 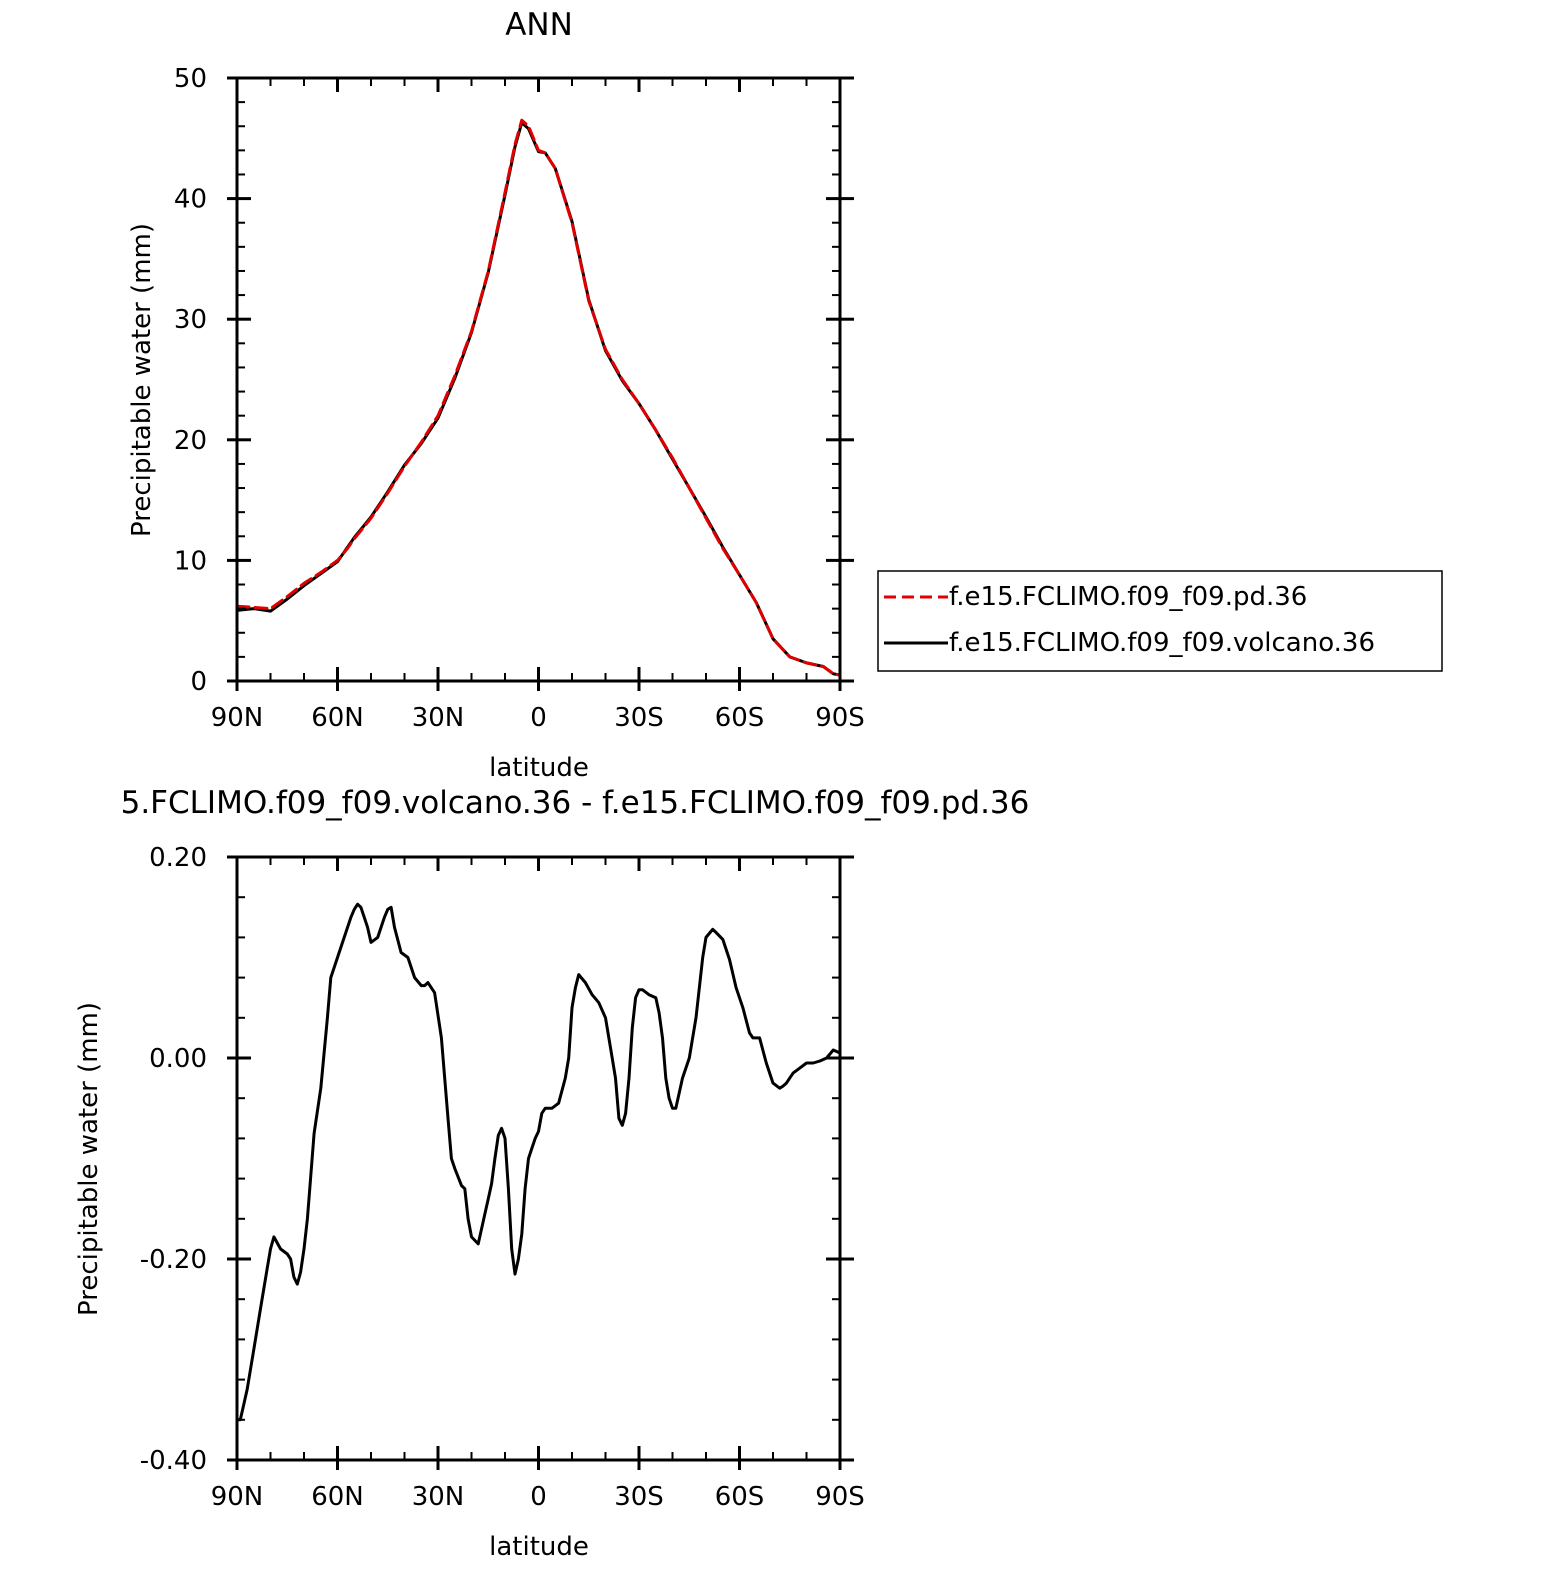 I want to click on y-tick-label: 0.20, so click(x=178, y=858).